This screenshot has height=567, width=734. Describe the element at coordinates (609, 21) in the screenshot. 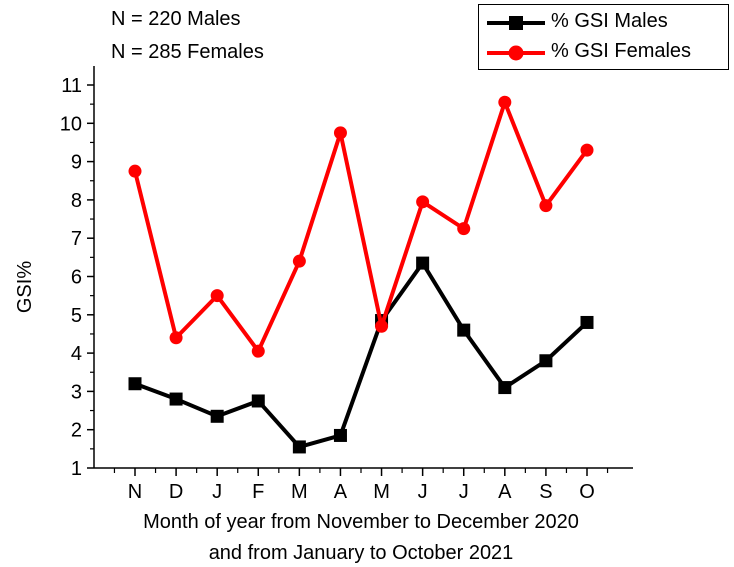

I see `legend-label-males: % GSI Males` at that location.